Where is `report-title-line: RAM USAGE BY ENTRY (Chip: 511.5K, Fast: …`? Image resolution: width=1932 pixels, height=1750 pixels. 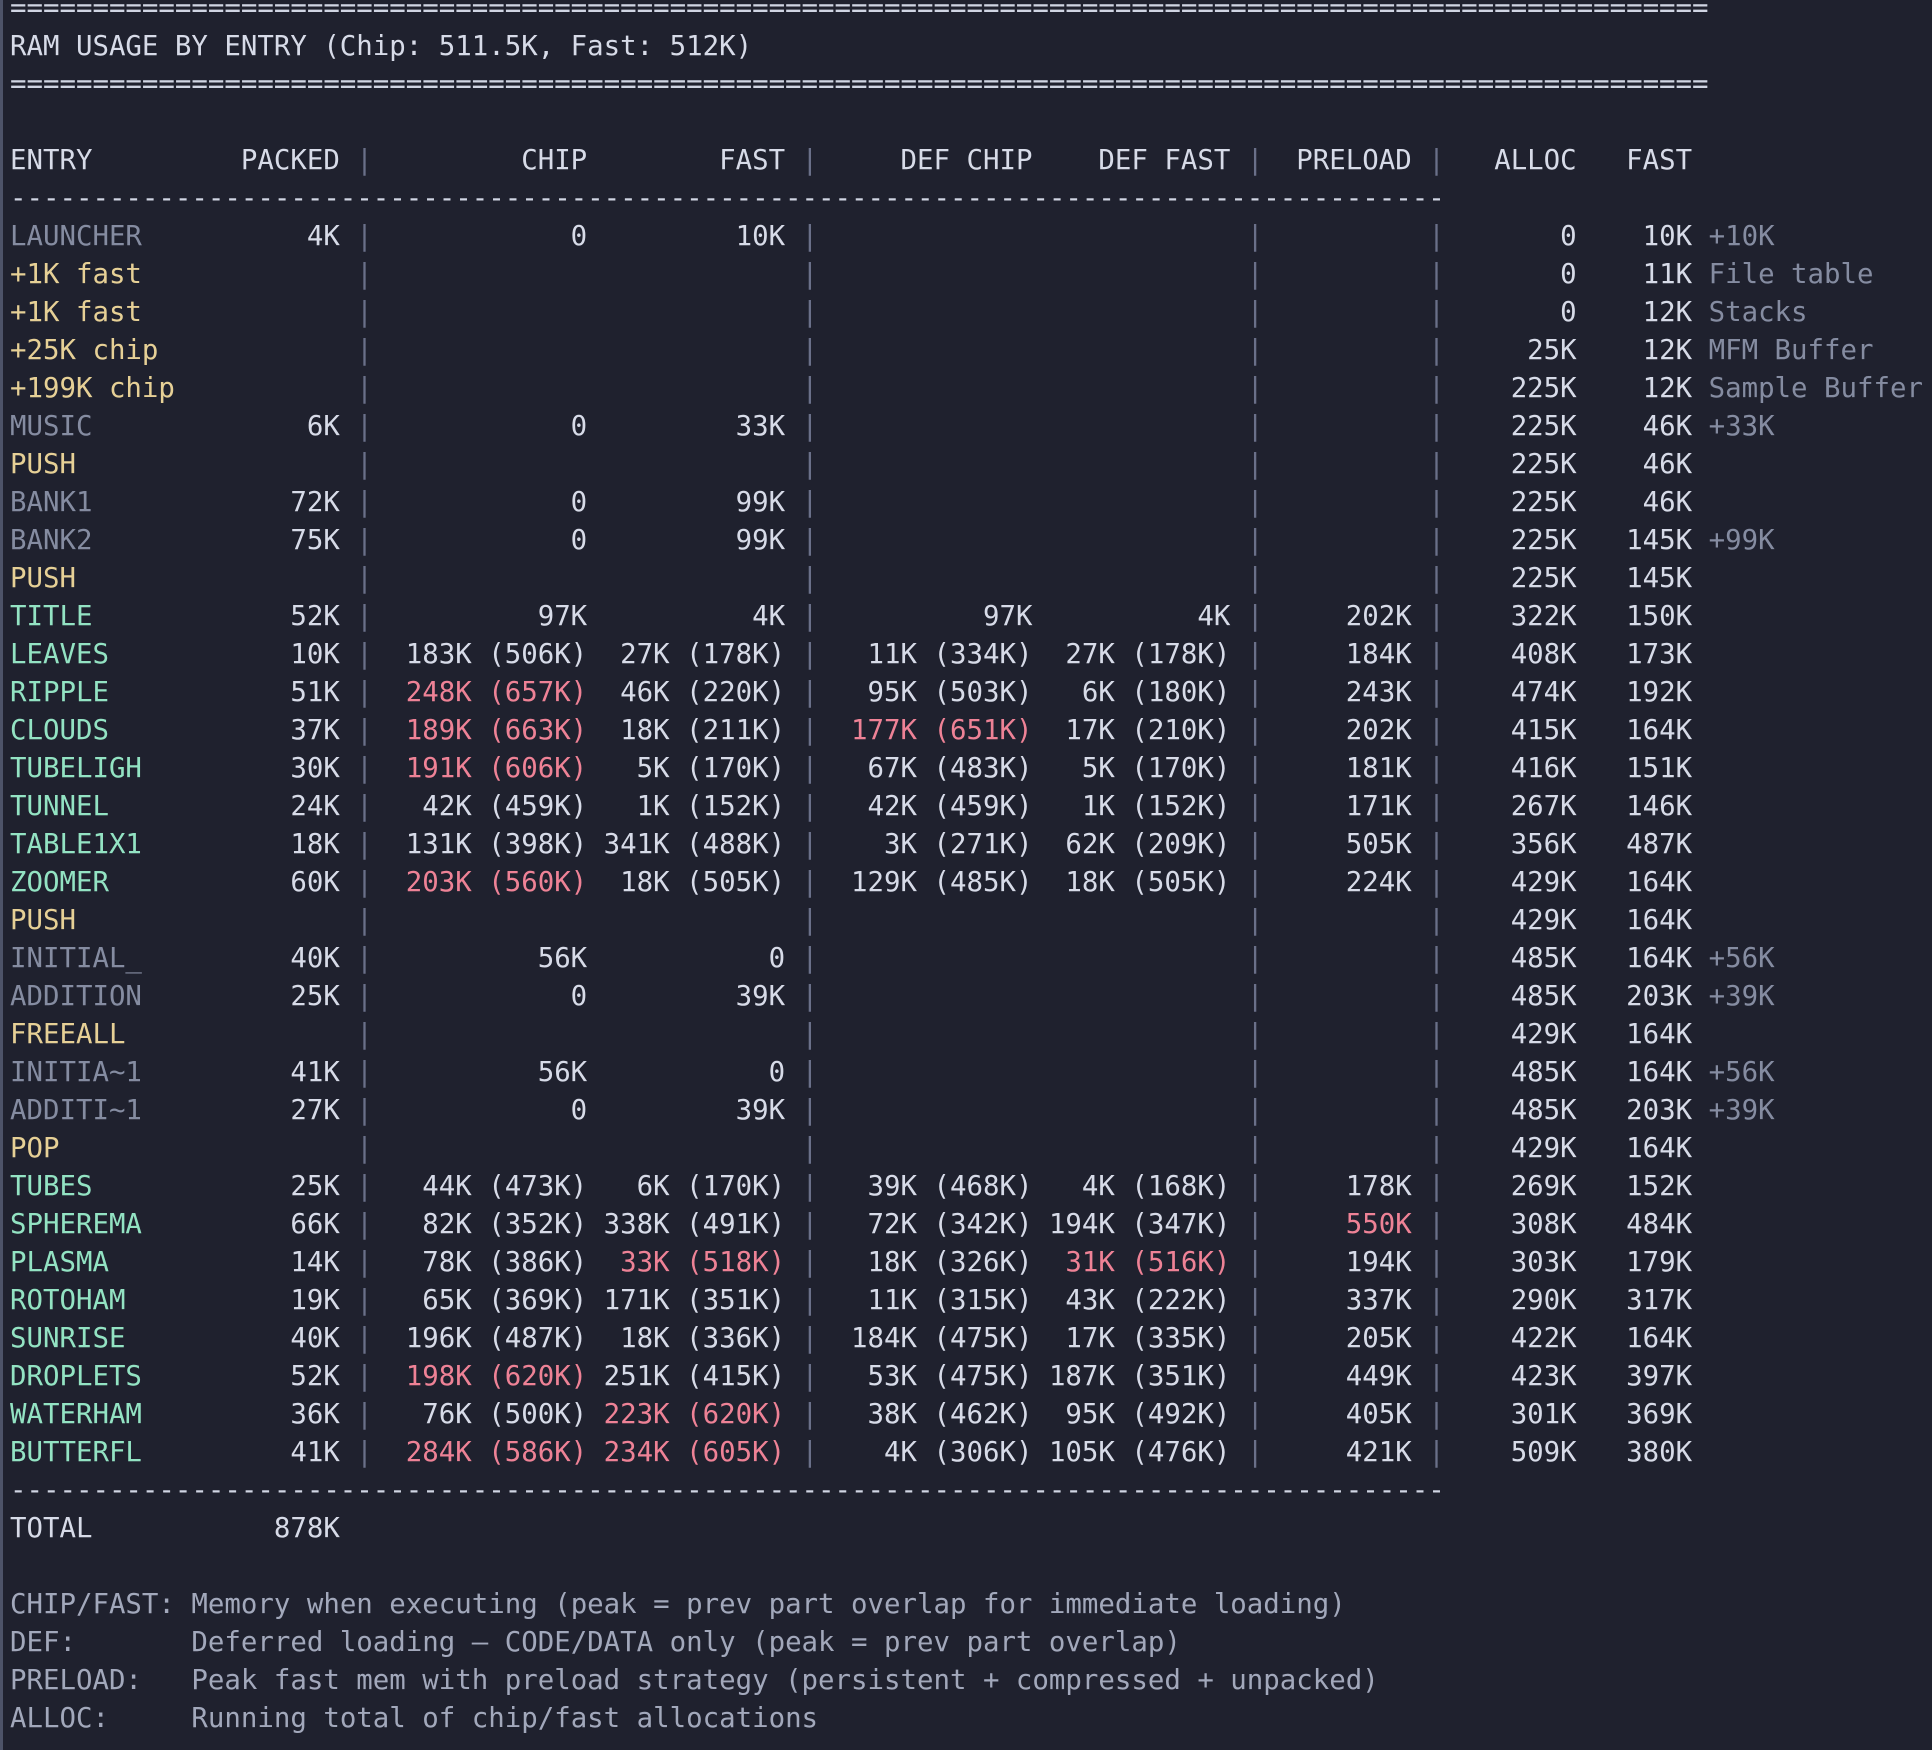 report-title-line: RAM USAGE BY ENTRY (Chip: 511.5K, Fast: … is located at coordinates (971, 47).